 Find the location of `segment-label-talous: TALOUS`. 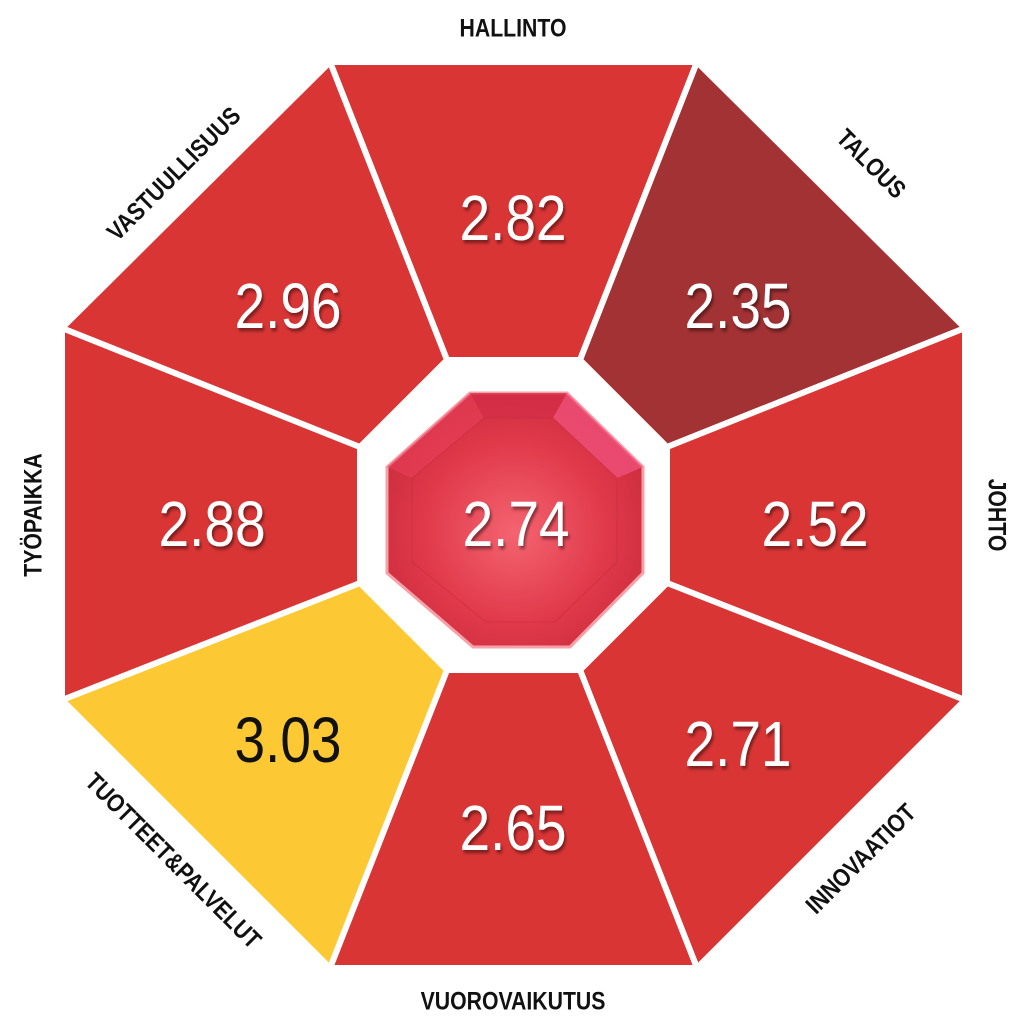

segment-label-talous: TALOUS is located at coordinates (871, 163).